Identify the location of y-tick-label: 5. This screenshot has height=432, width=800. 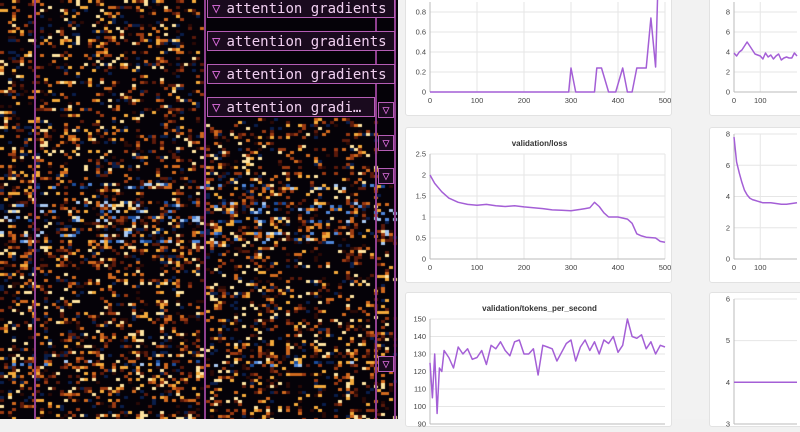
(728, 340).